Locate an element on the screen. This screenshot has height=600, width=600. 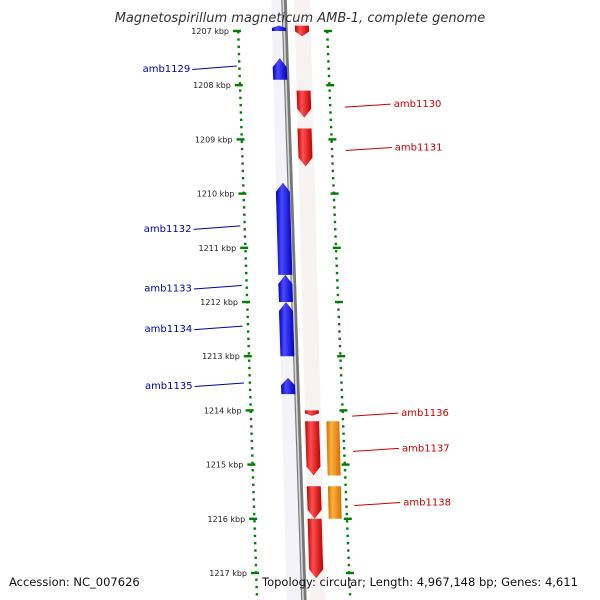
leader-amb1129 is located at coordinates (214, 67).